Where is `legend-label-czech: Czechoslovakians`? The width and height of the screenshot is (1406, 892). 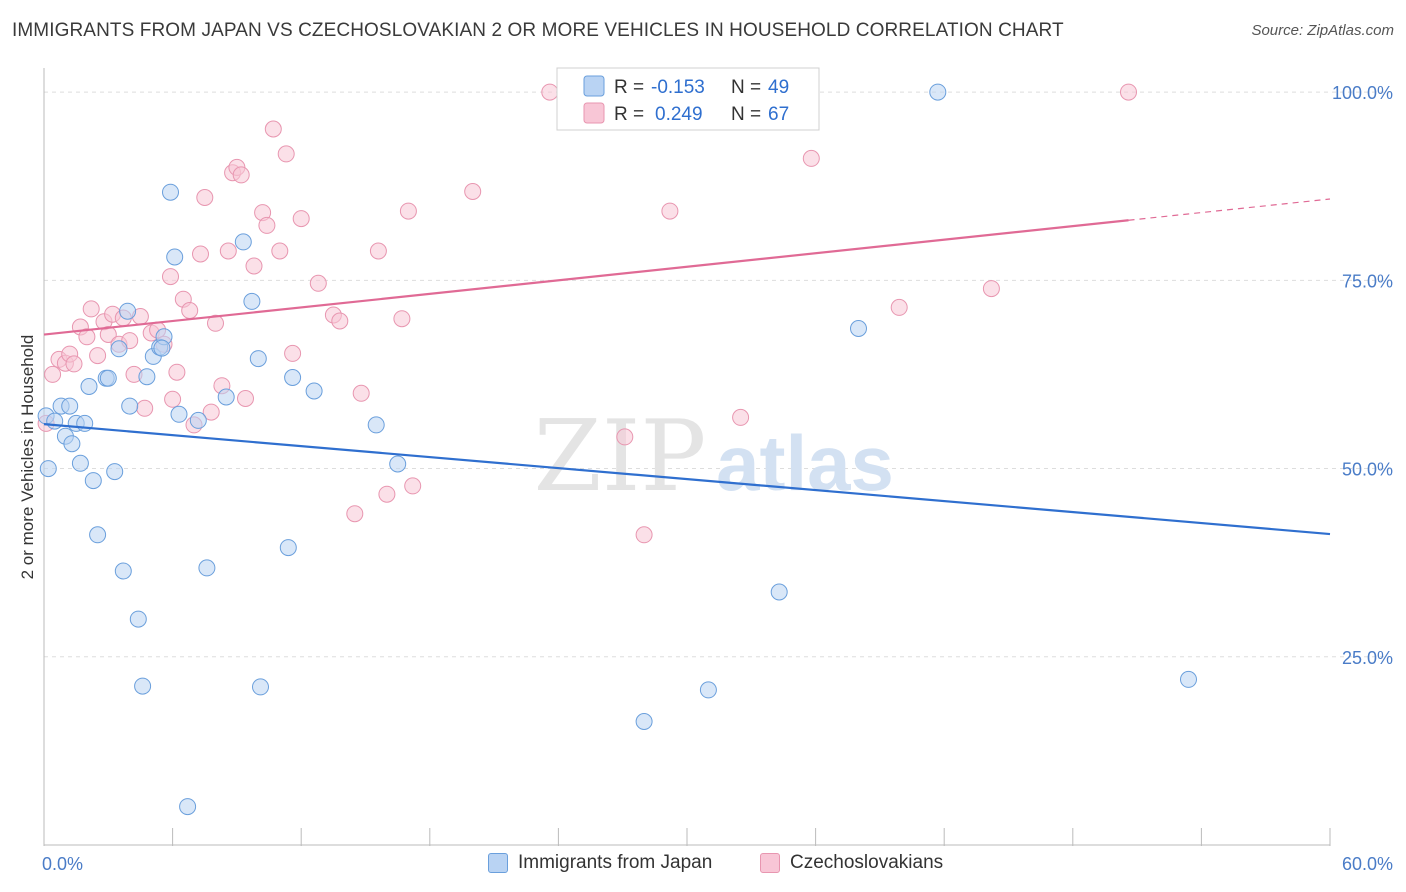
legend-label-czech: Czechoslovakians is located at coordinates (867, 862).